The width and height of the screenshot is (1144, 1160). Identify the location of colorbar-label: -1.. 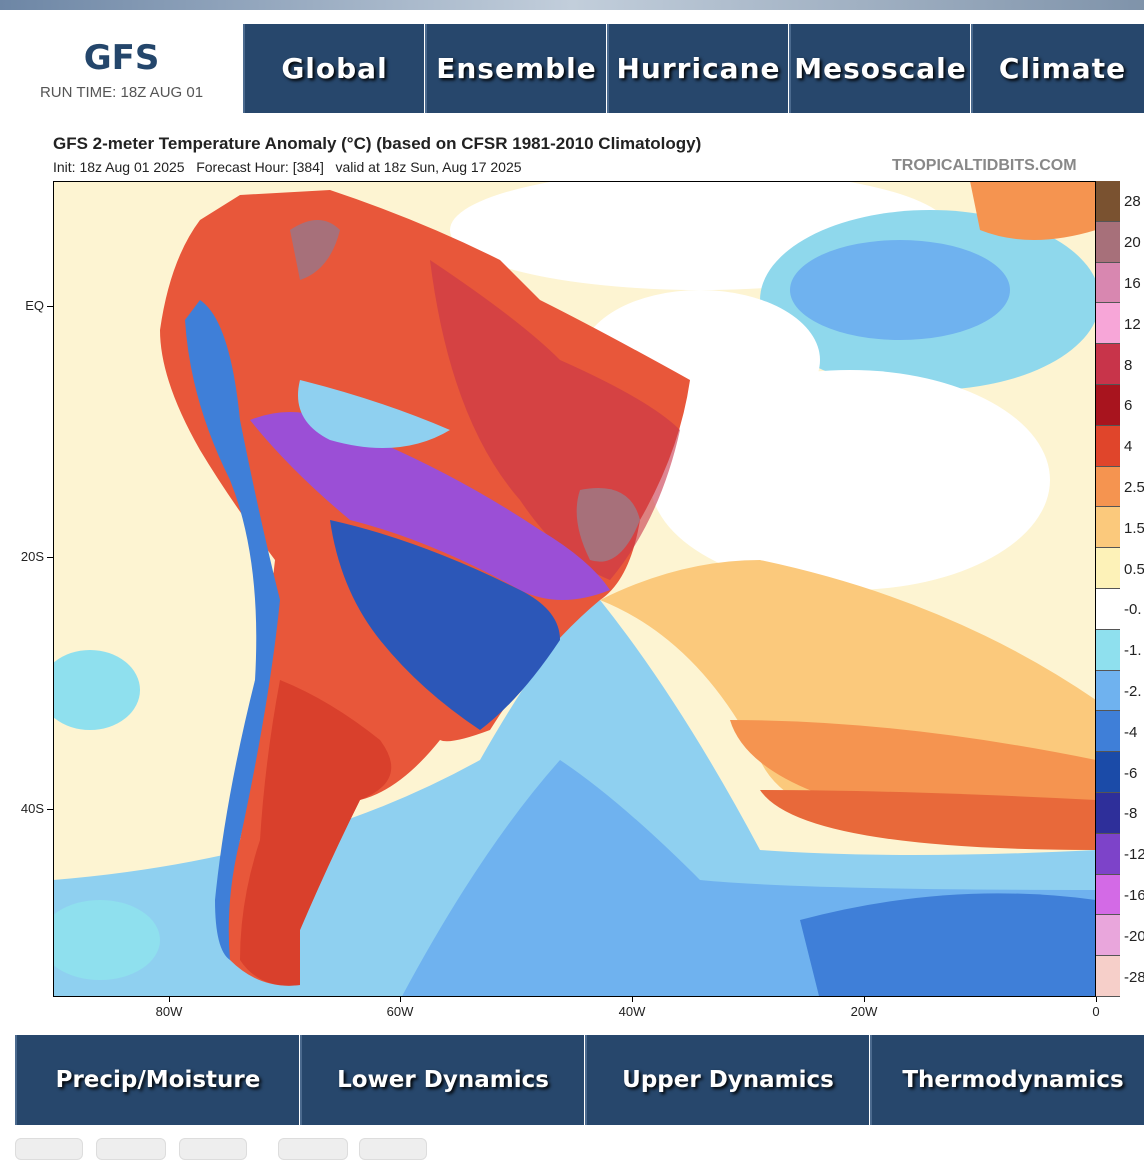
(1133, 651).